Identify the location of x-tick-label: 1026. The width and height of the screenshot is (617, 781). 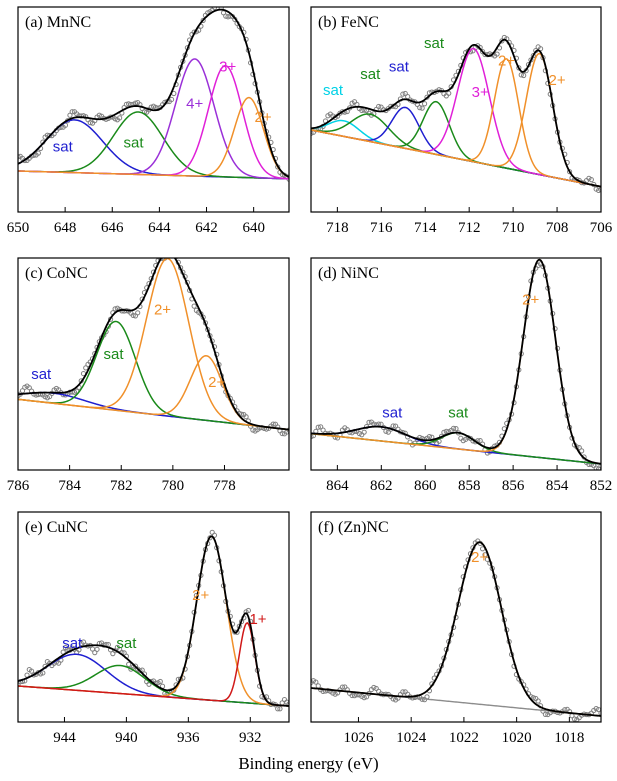
(359, 738).